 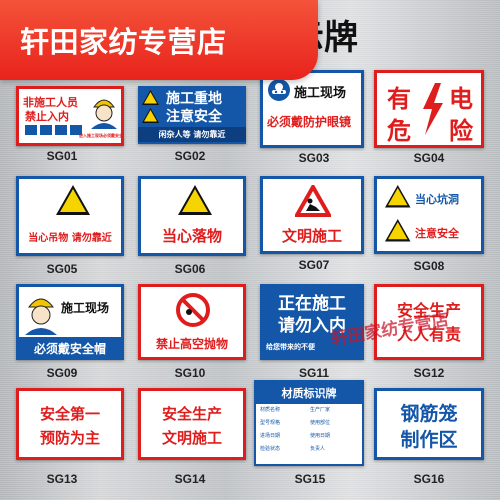 What do you see at coordinates (429, 266) in the screenshot?
I see `code-sg08: SG08` at bounding box center [429, 266].